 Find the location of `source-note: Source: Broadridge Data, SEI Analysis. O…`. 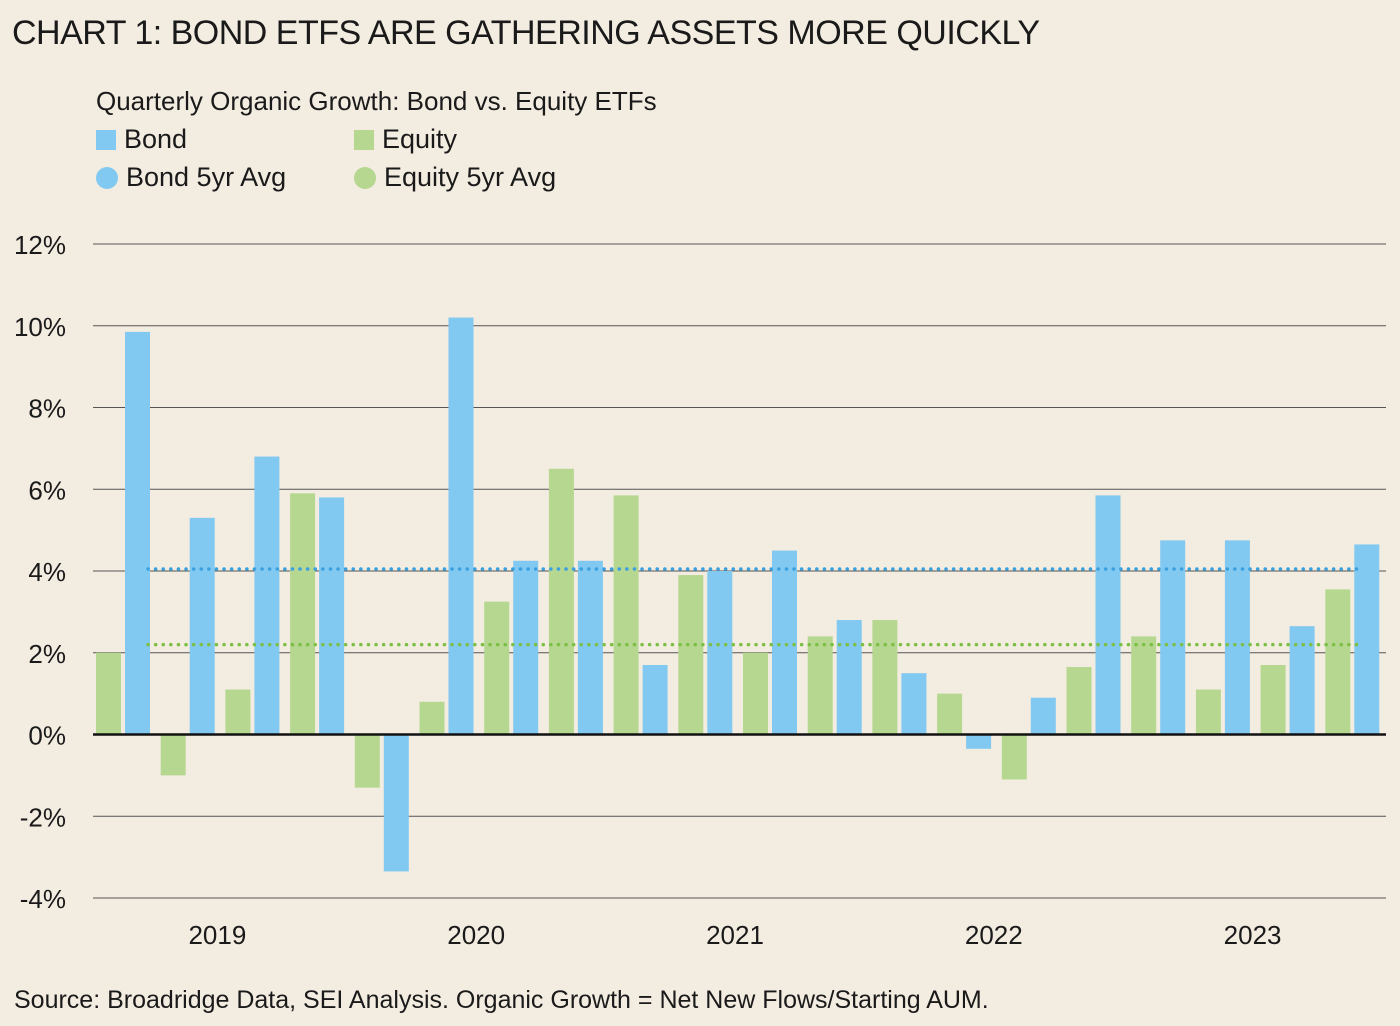

source-note: Source: Broadridge Data, SEI Analysis. O… is located at coordinates (501, 1000).